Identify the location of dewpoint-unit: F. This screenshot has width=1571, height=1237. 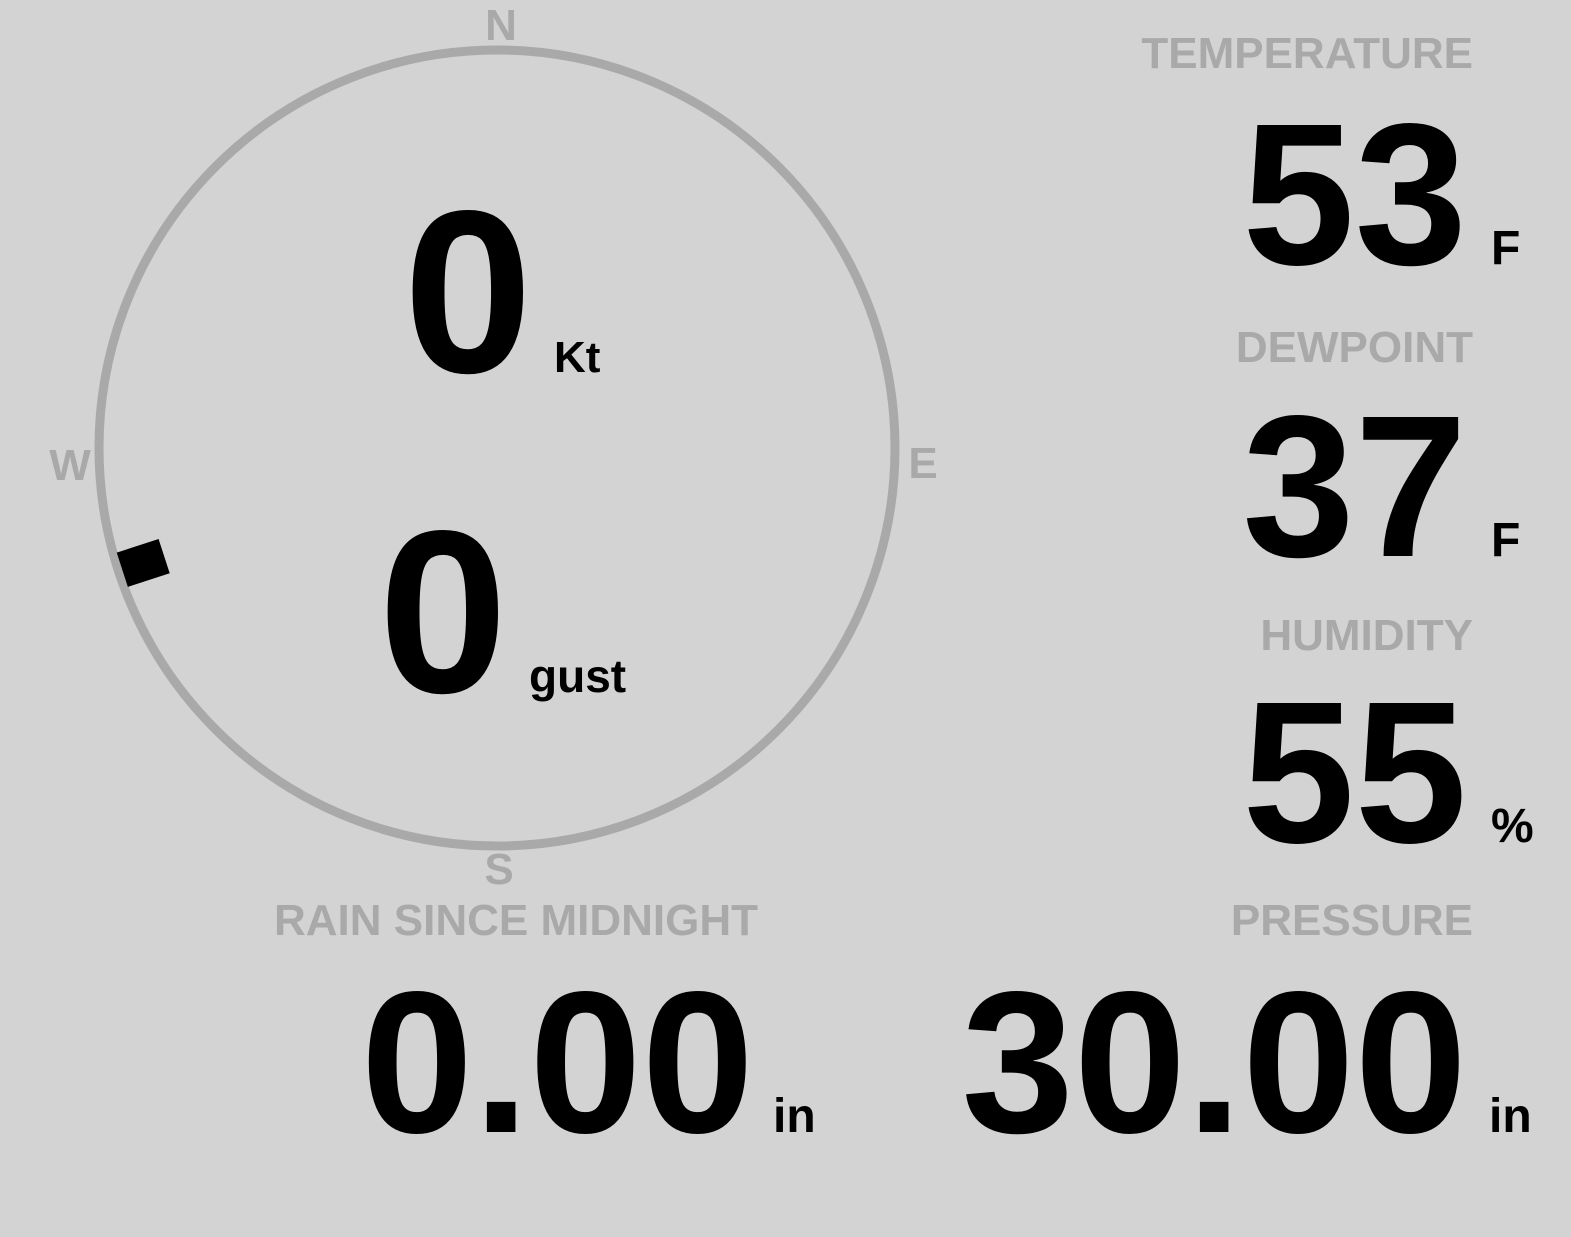
(1505, 540).